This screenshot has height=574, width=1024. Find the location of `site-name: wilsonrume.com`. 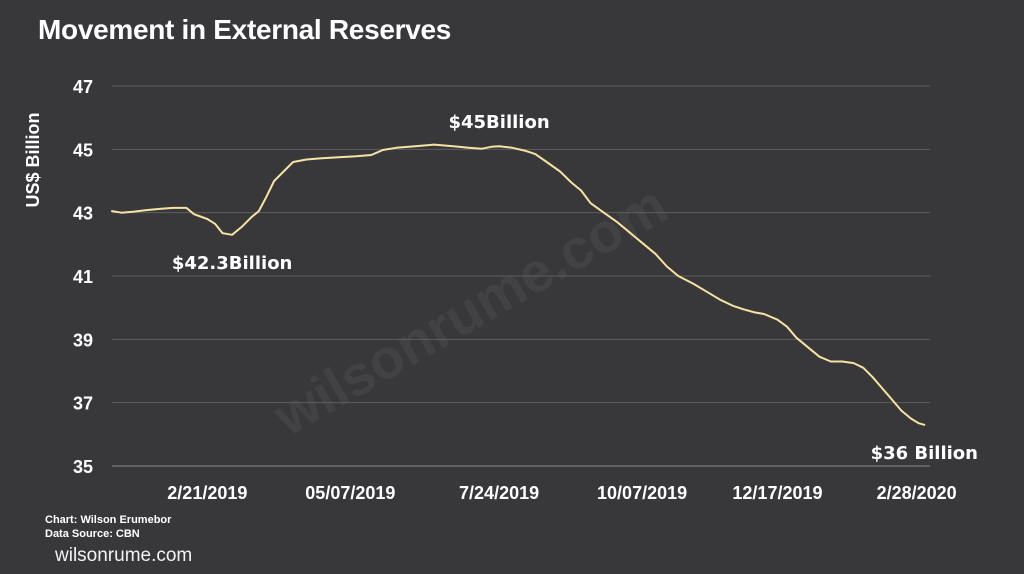

site-name: wilsonrume.com is located at coordinates (124, 555).